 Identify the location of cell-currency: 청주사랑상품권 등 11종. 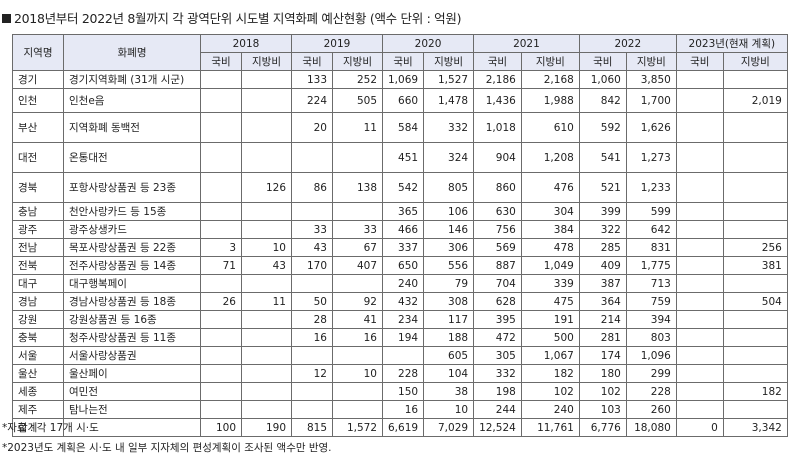
(132, 337).